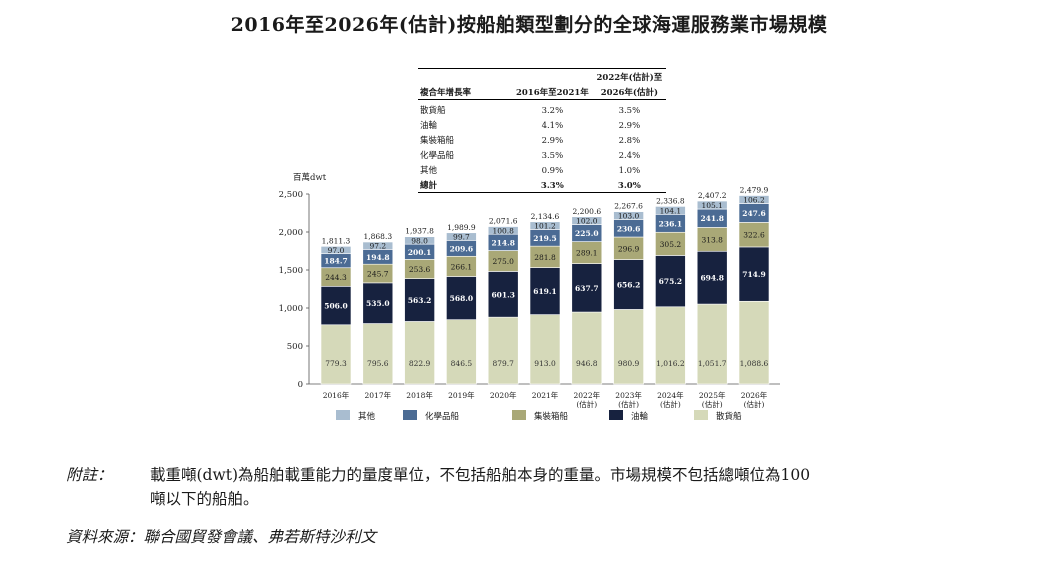 The width and height of the screenshot is (1058, 561). I want to click on data-label: 980.9, so click(629, 363).